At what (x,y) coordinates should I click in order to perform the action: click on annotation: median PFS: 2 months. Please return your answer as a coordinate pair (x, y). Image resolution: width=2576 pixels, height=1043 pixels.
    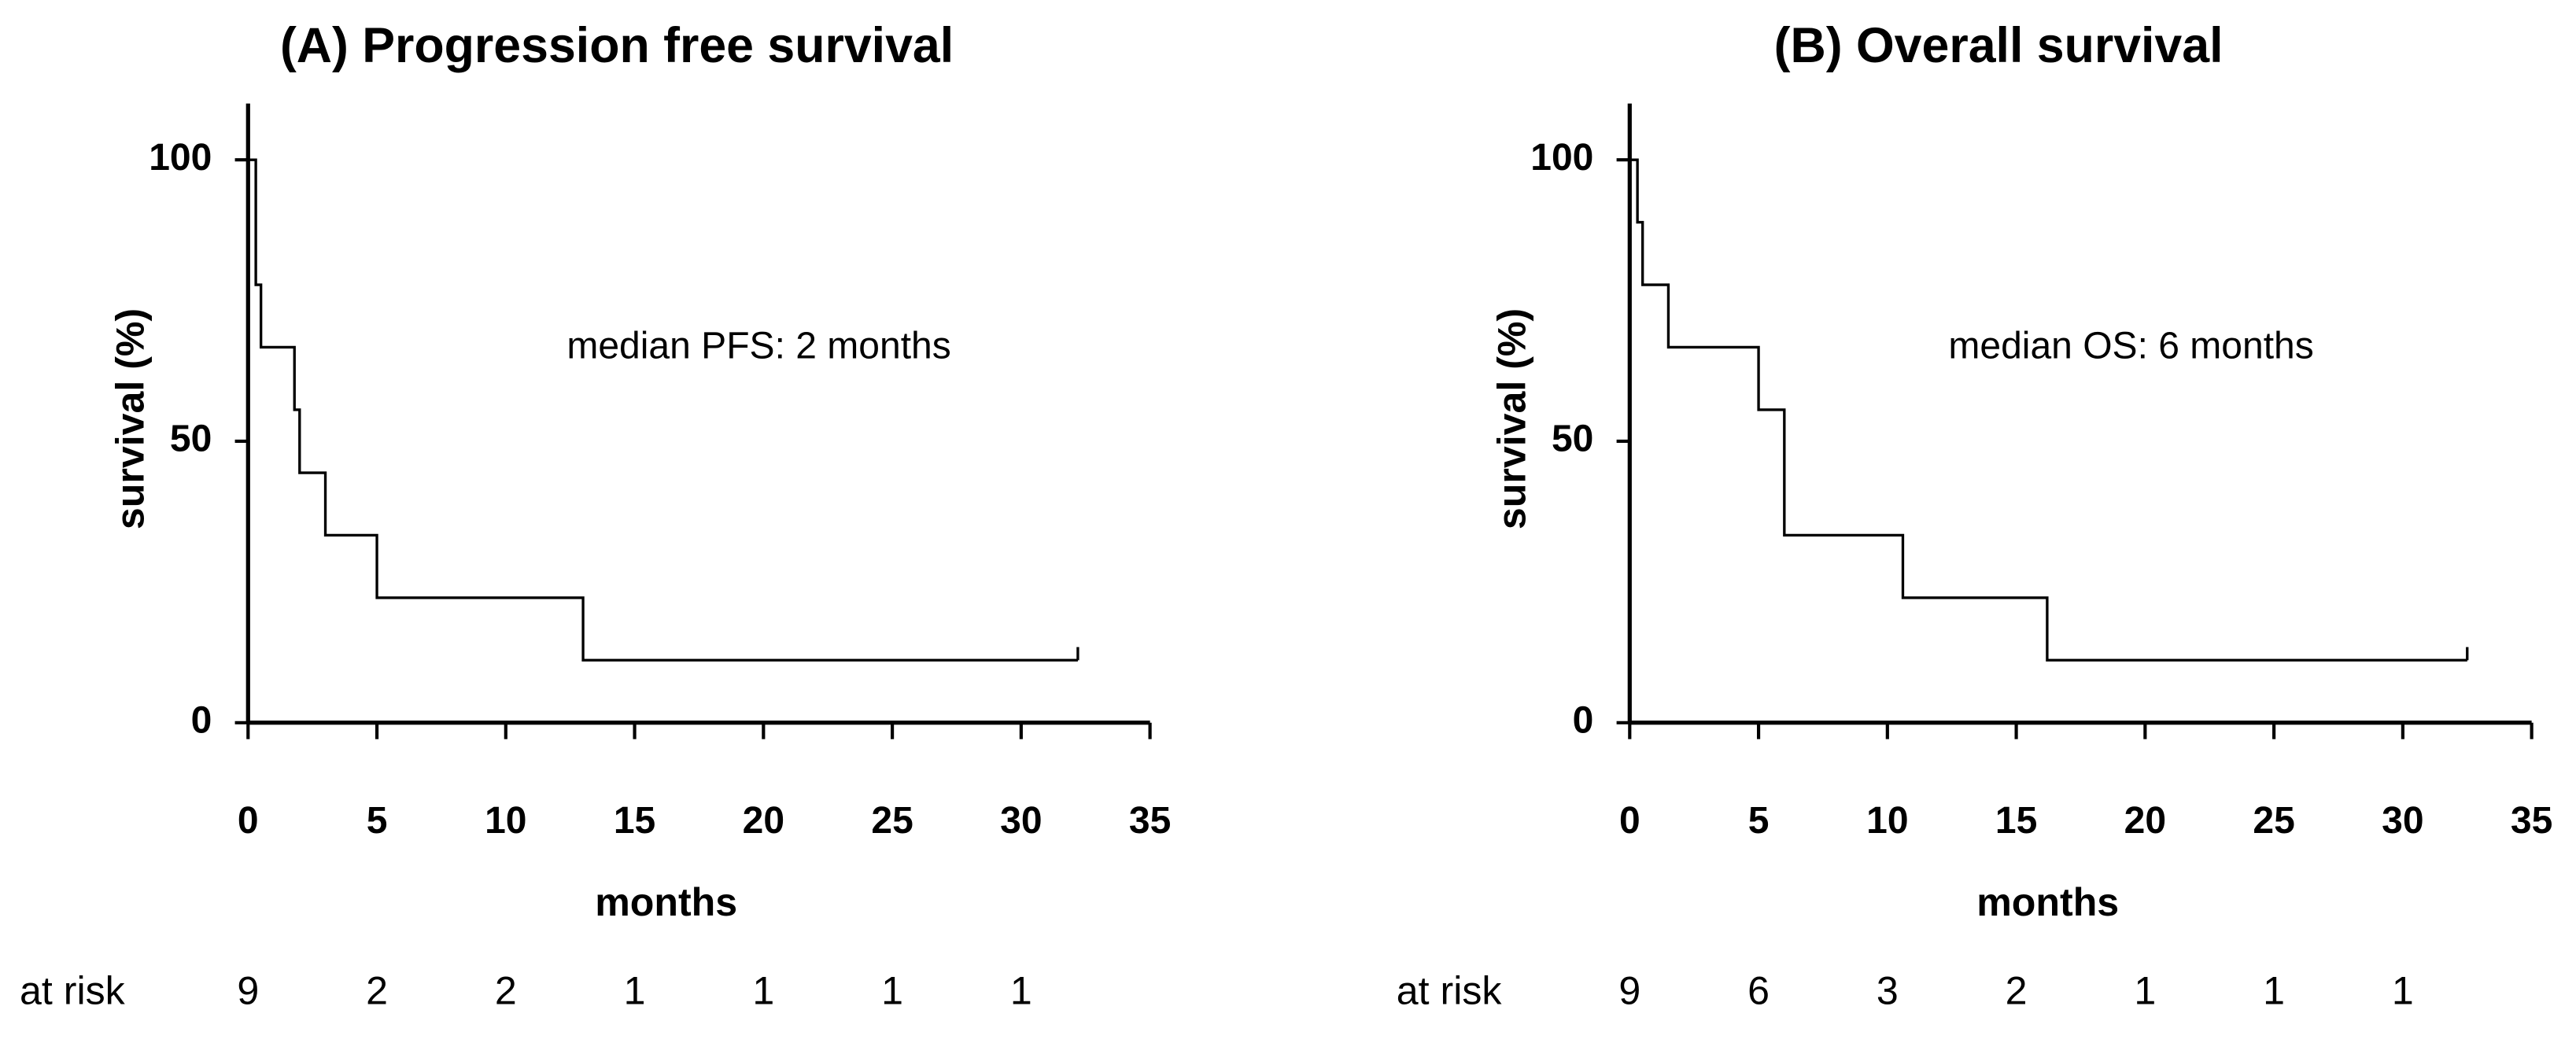
    Looking at the image, I should click on (758, 346).